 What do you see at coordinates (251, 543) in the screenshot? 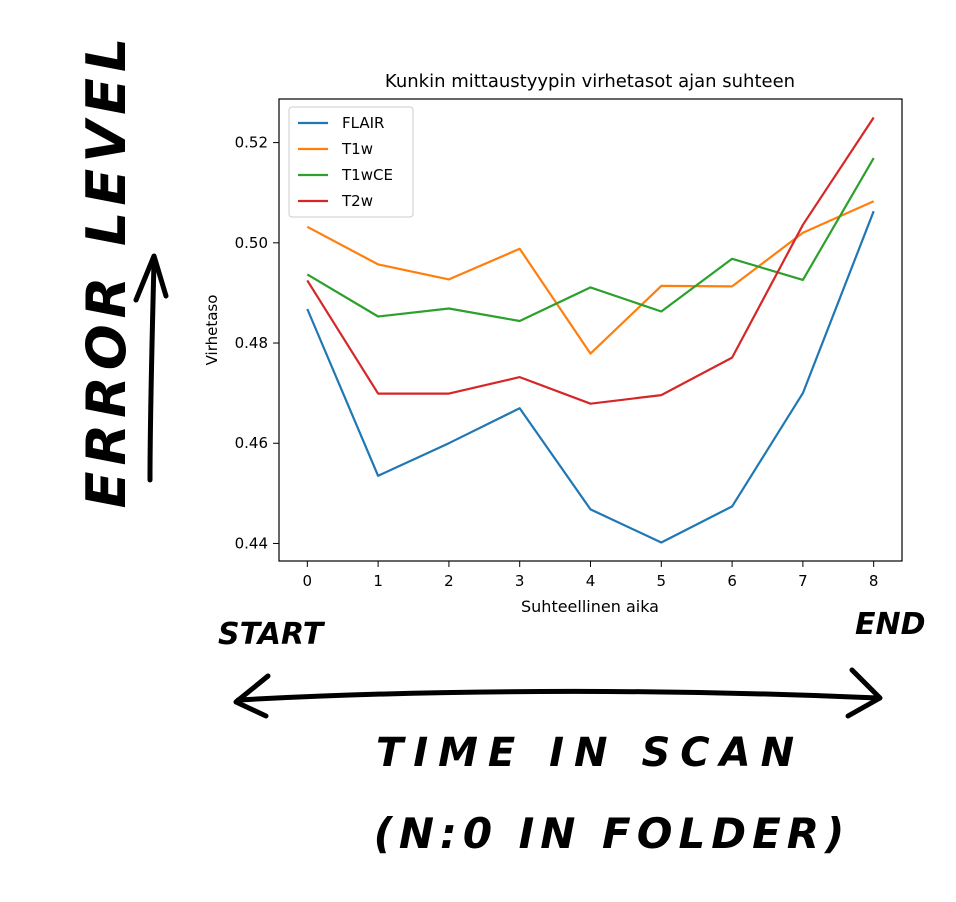
I see `y-tick-label: 0.44` at bounding box center [251, 543].